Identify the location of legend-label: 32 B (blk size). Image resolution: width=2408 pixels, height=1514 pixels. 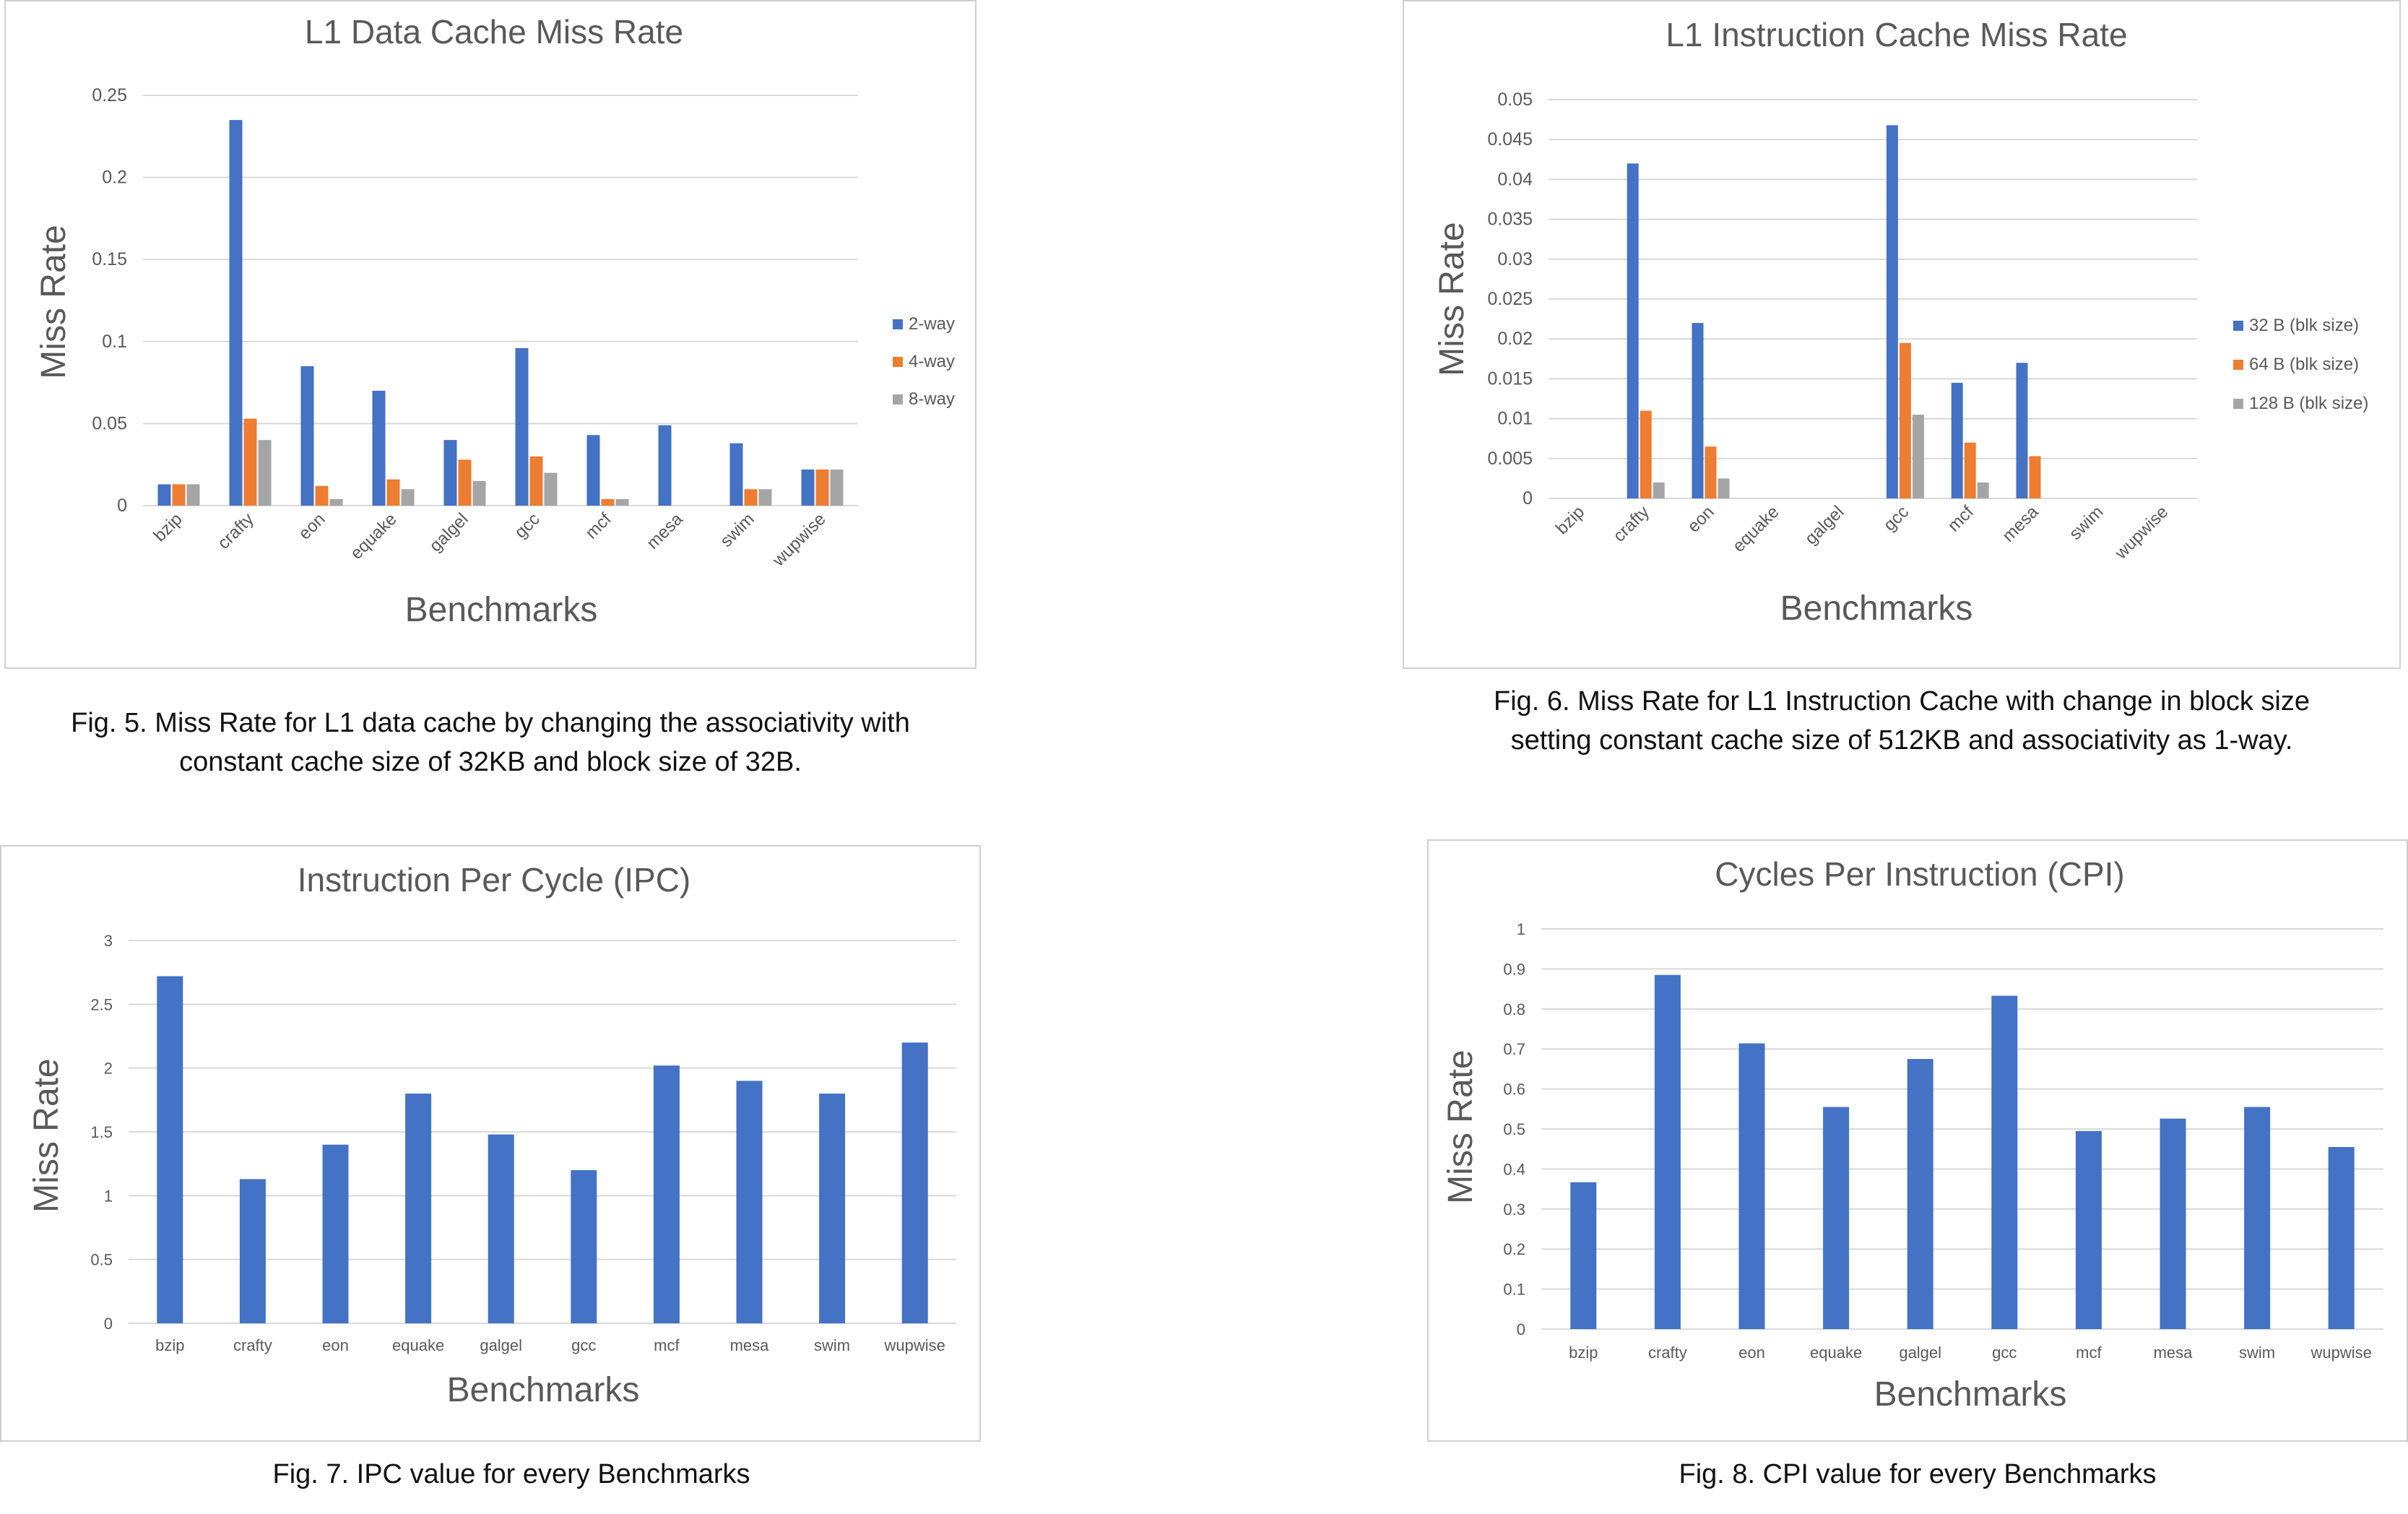
(2304, 325).